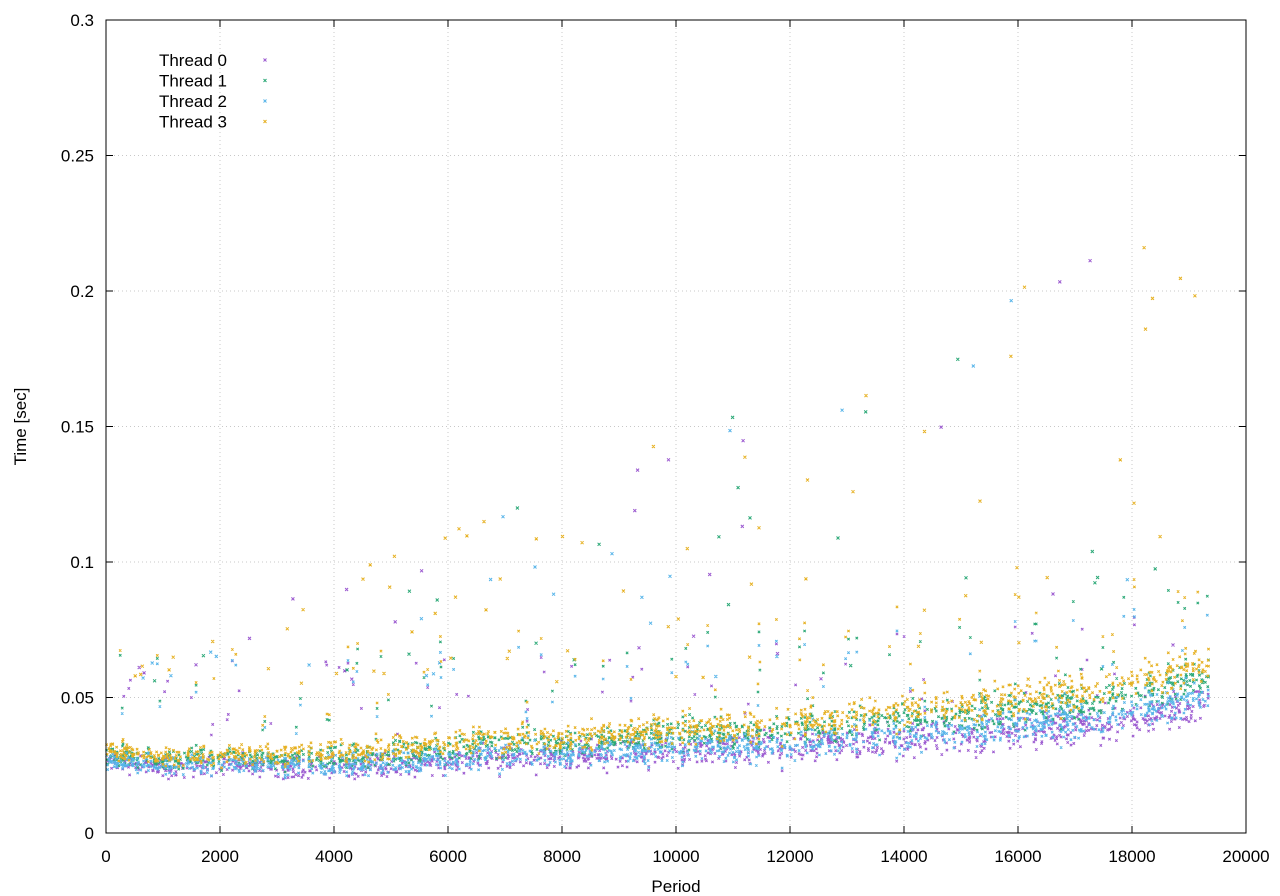 The height and width of the screenshot is (896, 1280). What do you see at coordinates (193, 60) in the screenshot?
I see `legend-label-0: Thread 0` at bounding box center [193, 60].